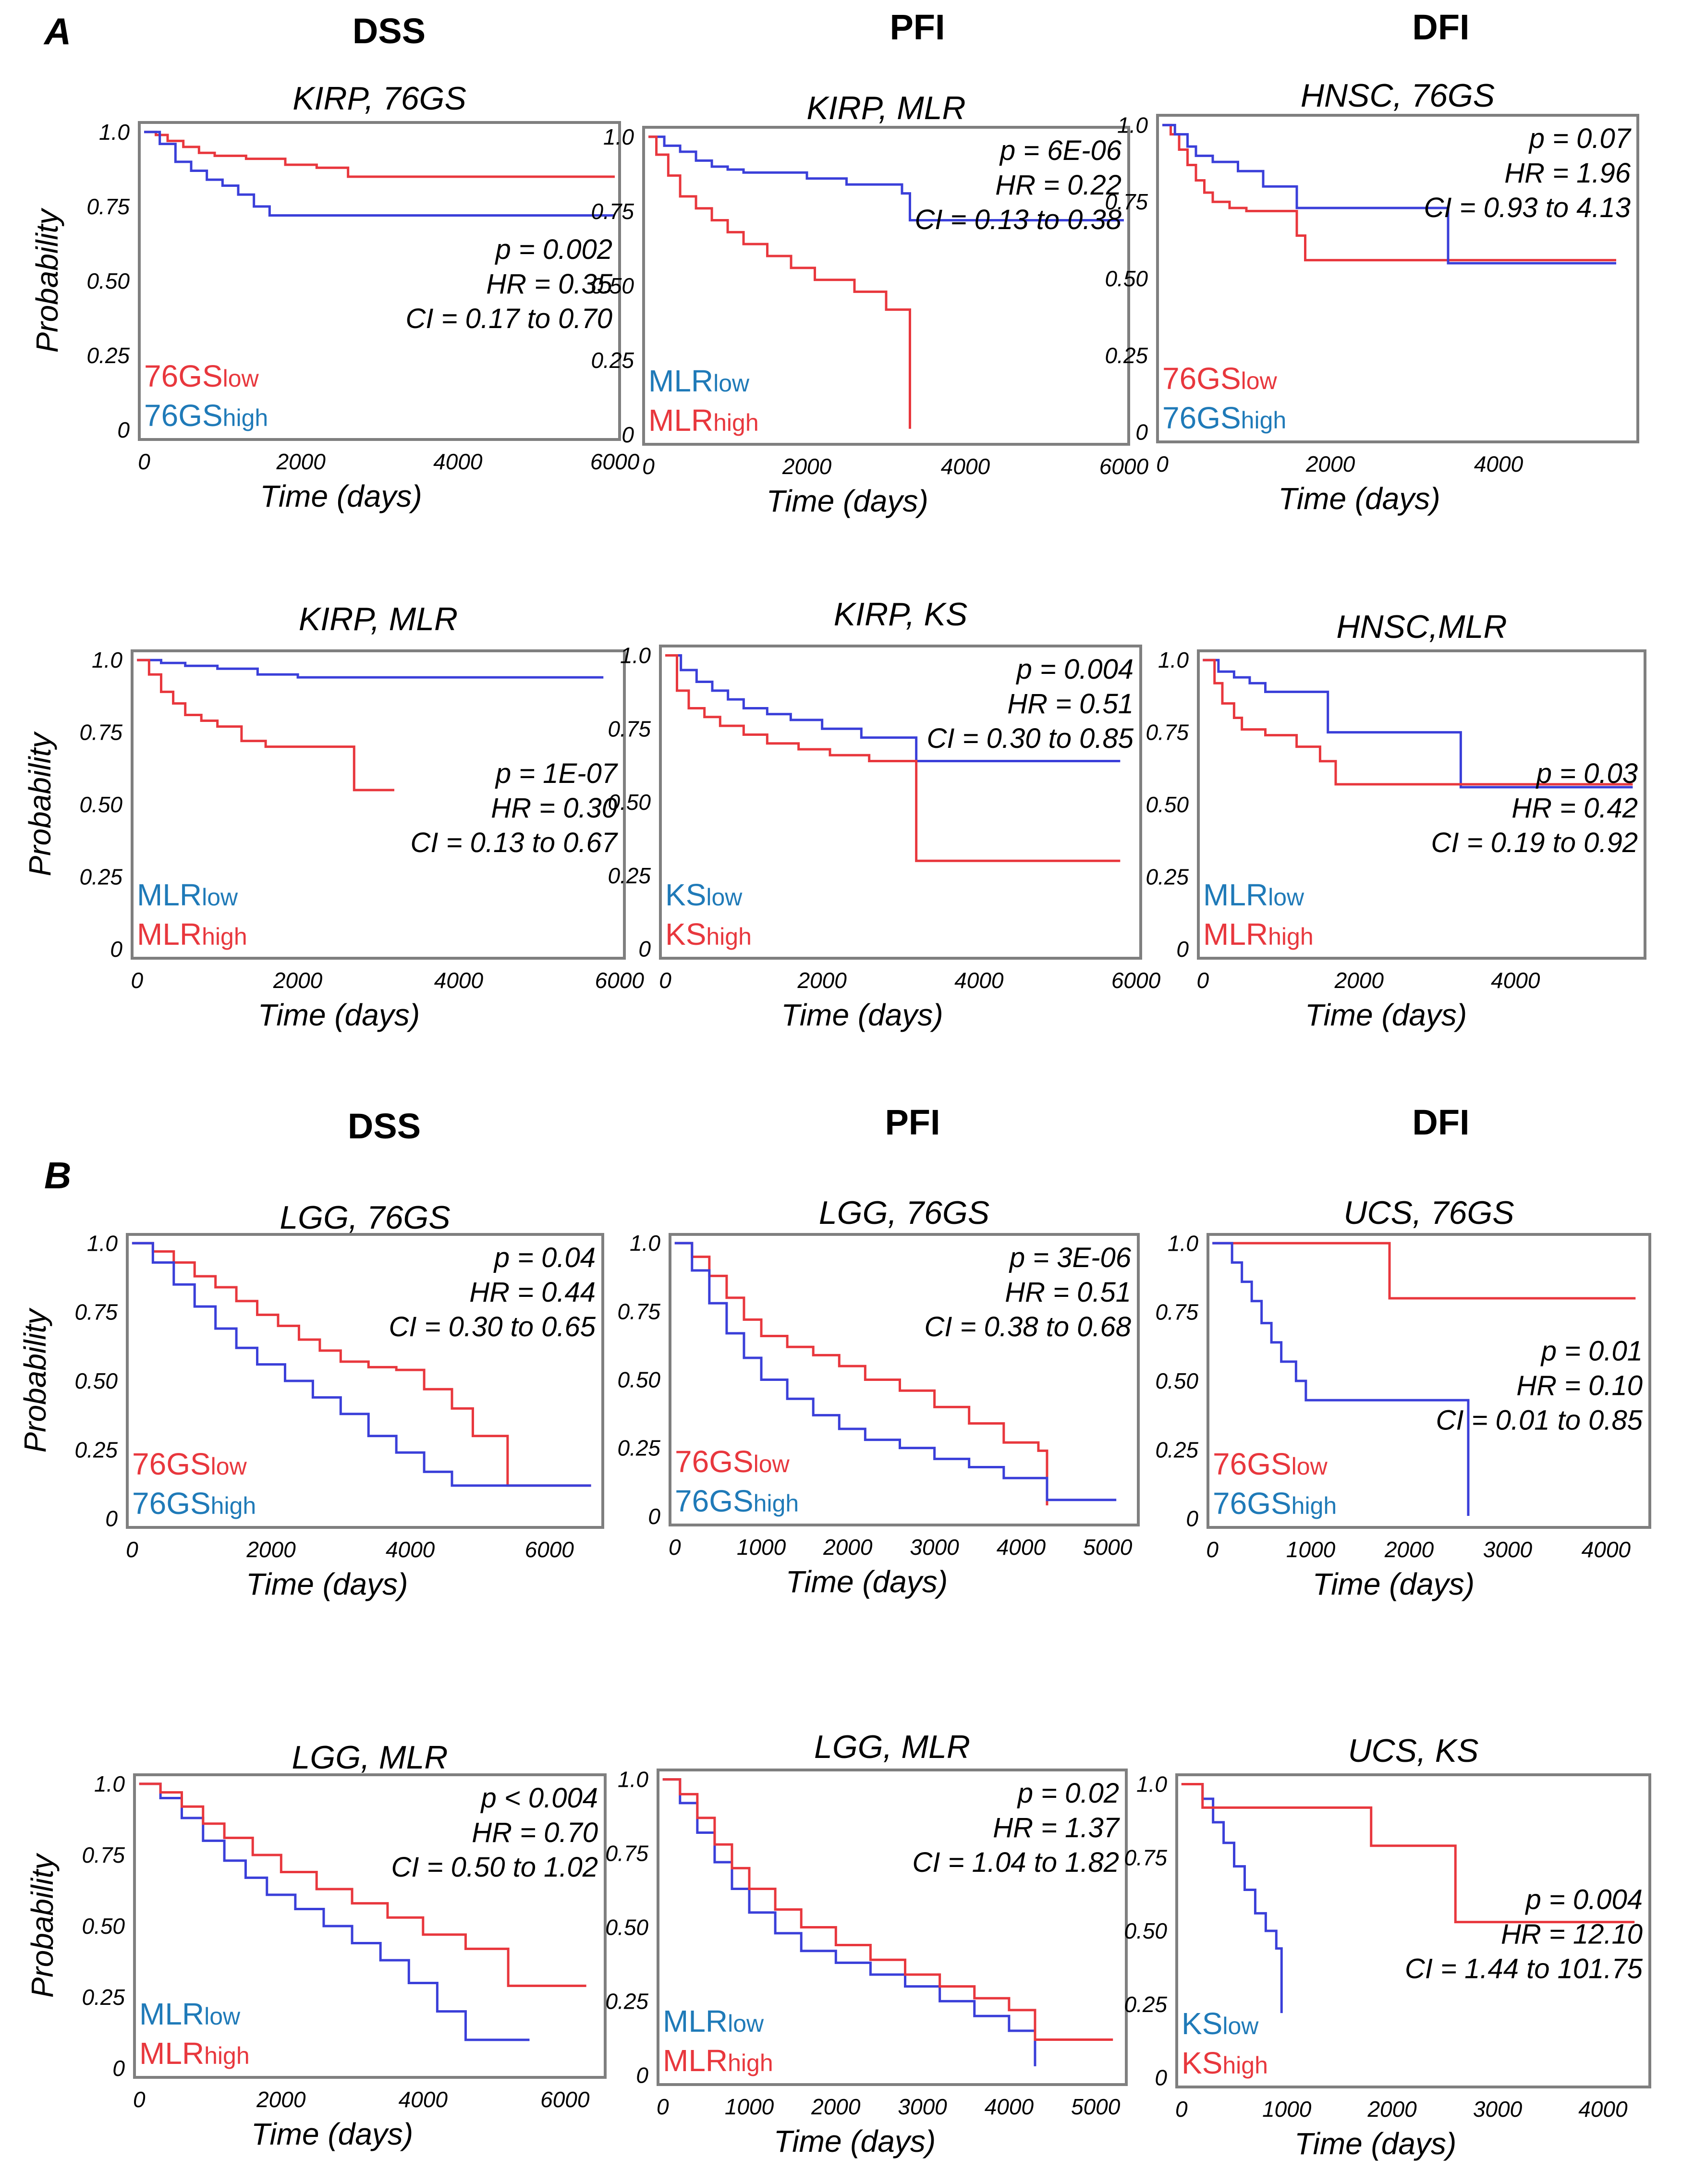 The height and width of the screenshot is (2184, 1682). Describe the element at coordinates (1018, 219) in the screenshot. I see `stat-line: CI = 0.13 to 0.38` at that location.